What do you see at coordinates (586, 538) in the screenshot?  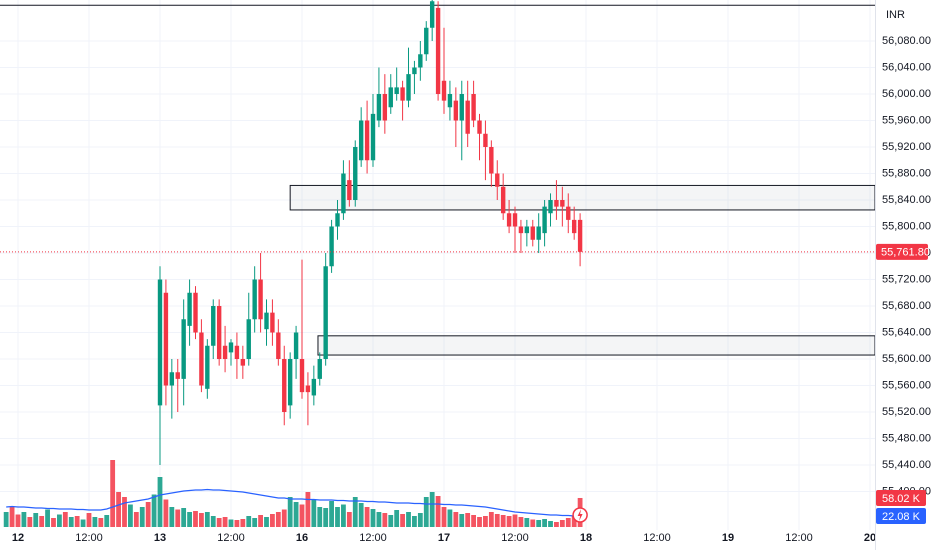 I see `x-tick-label: 18` at bounding box center [586, 538].